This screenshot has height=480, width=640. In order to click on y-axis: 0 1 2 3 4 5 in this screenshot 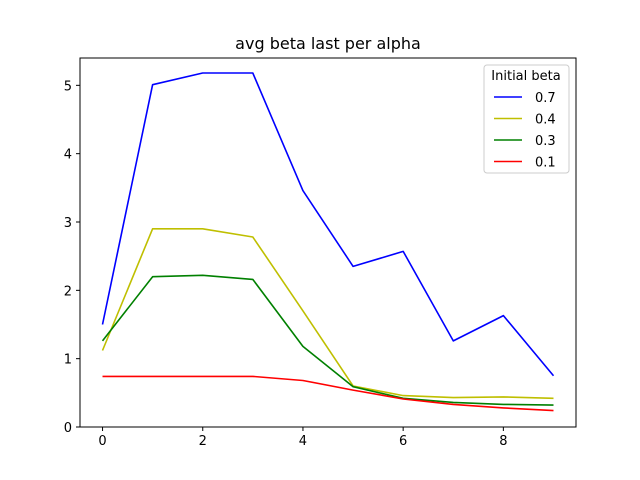, I will do `click(72, 257)`.